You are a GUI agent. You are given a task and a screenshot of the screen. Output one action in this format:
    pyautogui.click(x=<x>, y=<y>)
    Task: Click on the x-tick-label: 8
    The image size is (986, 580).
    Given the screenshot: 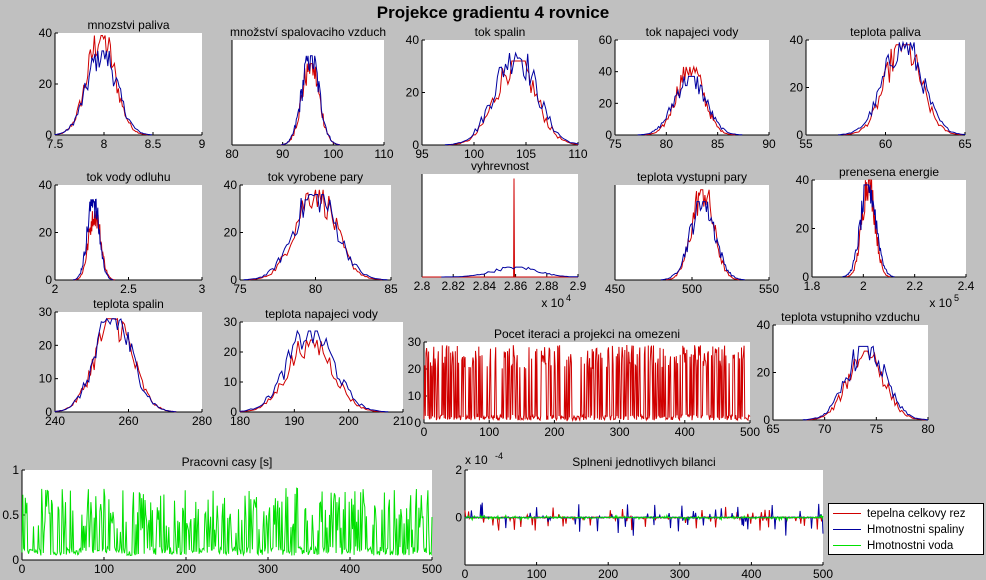 What is the action you would take?
    pyautogui.click(x=104, y=144)
    